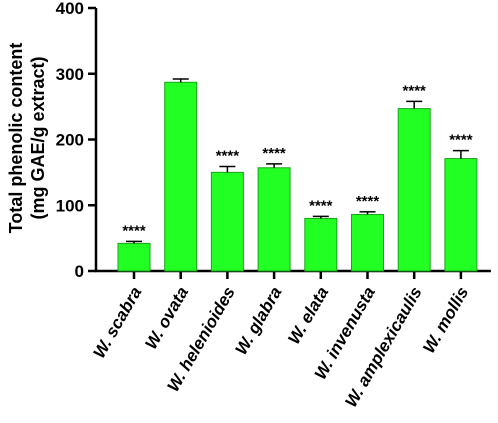 The width and height of the screenshot is (498, 423). I want to click on y-axis-label-line2: (mg GAE/g extract), so click(38, 137).